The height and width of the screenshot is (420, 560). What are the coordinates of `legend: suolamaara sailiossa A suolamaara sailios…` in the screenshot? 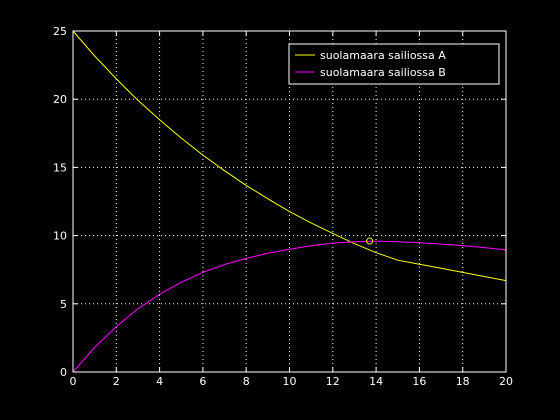 It's located at (394, 64).